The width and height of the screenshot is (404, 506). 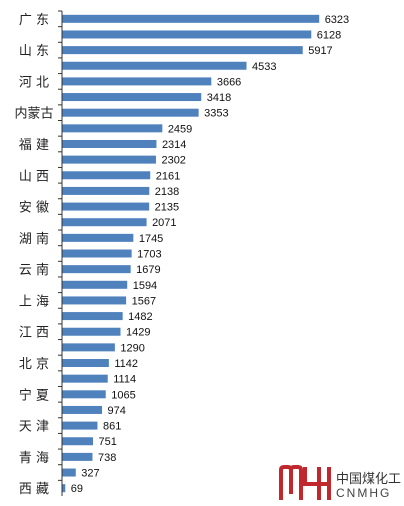 What do you see at coordinates (364, 493) in the screenshot?
I see `logo-text-en: CNMHG` at bounding box center [364, 493].